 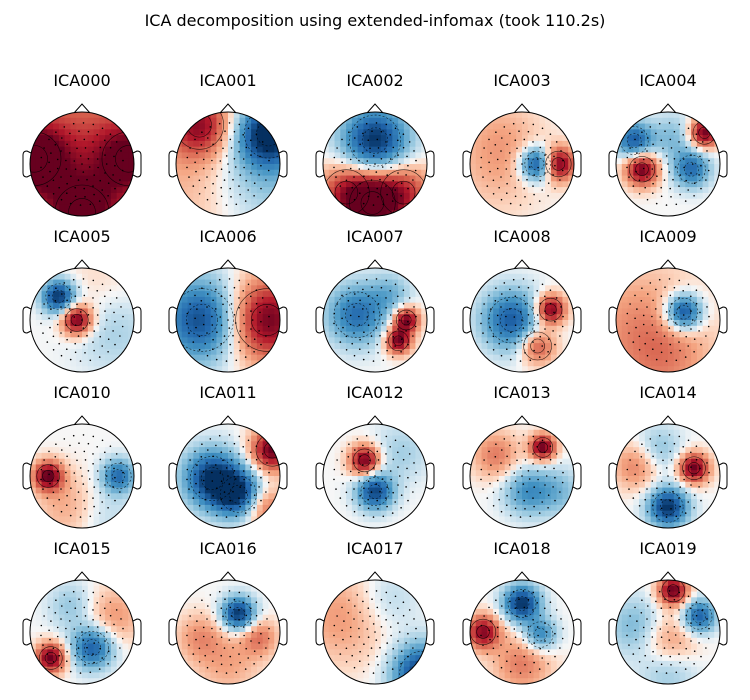 I want to click on topomap-ica018: ICA018, so click(x=522, y=612).